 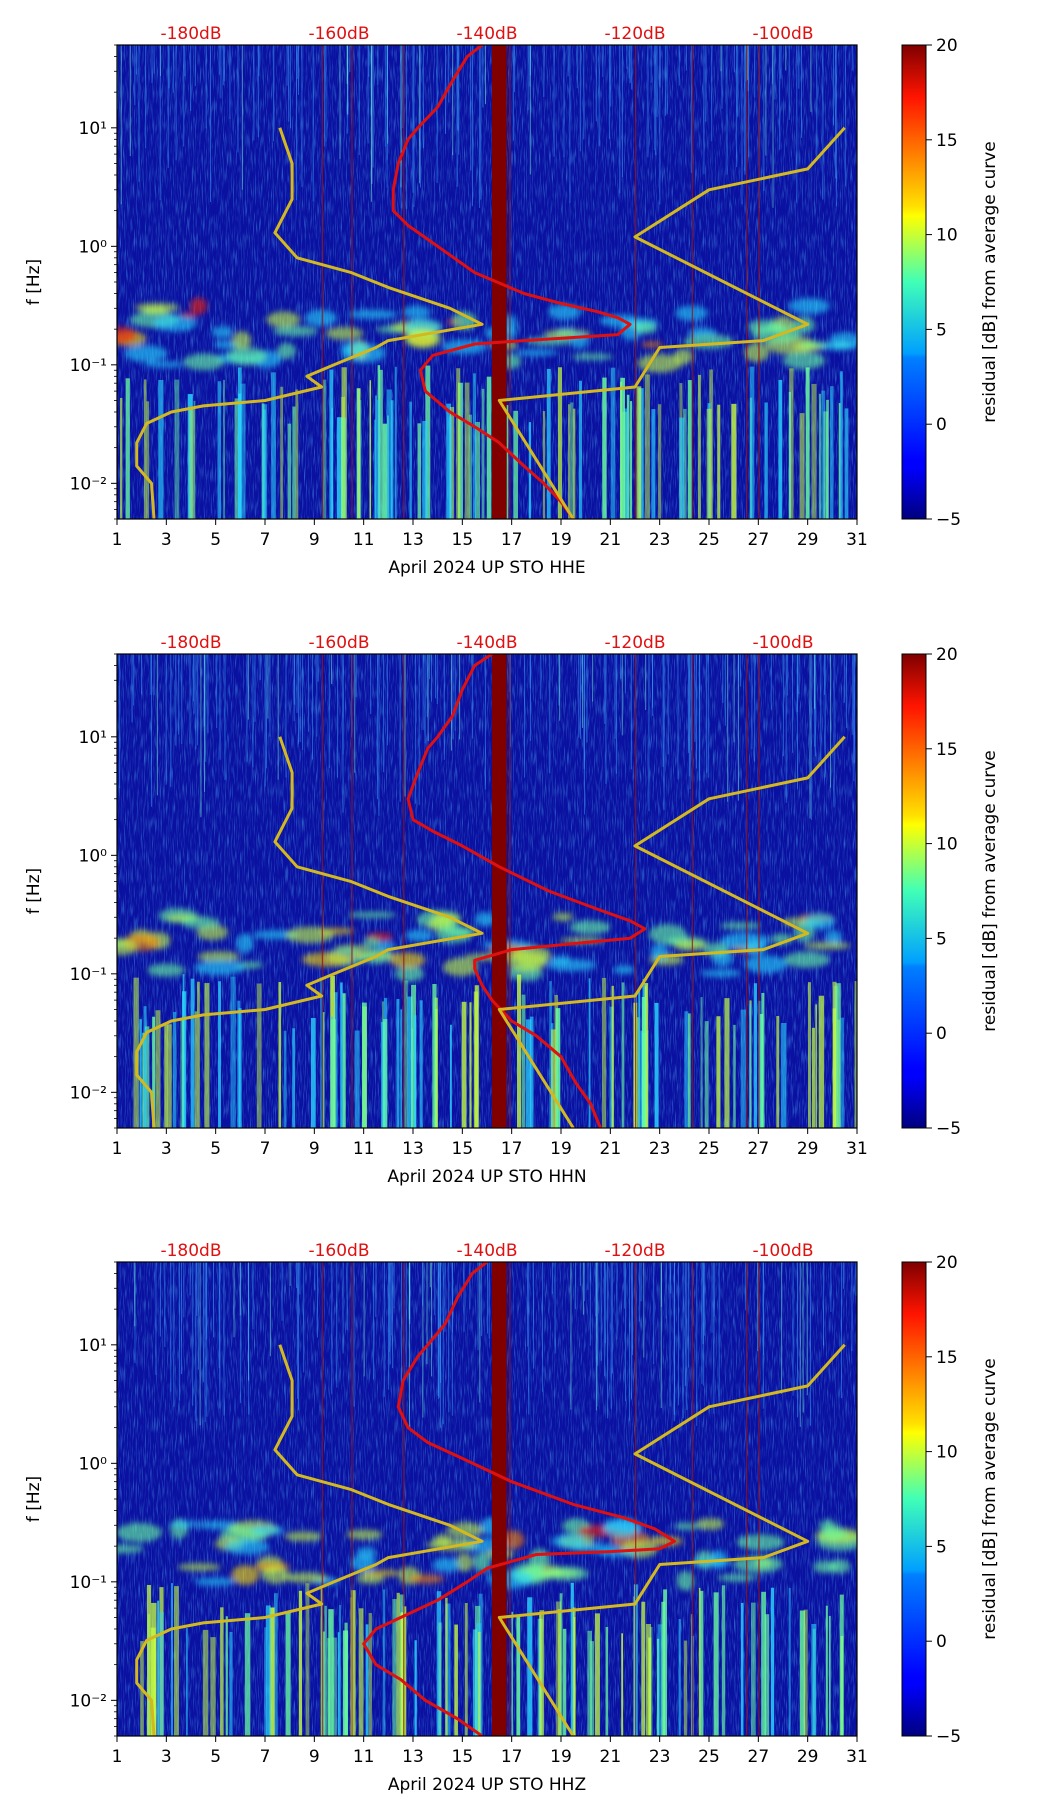 What do you see at coordinates (511, 282) in the screenshot?
I see `red-curve` at bounding box center [511, 282].